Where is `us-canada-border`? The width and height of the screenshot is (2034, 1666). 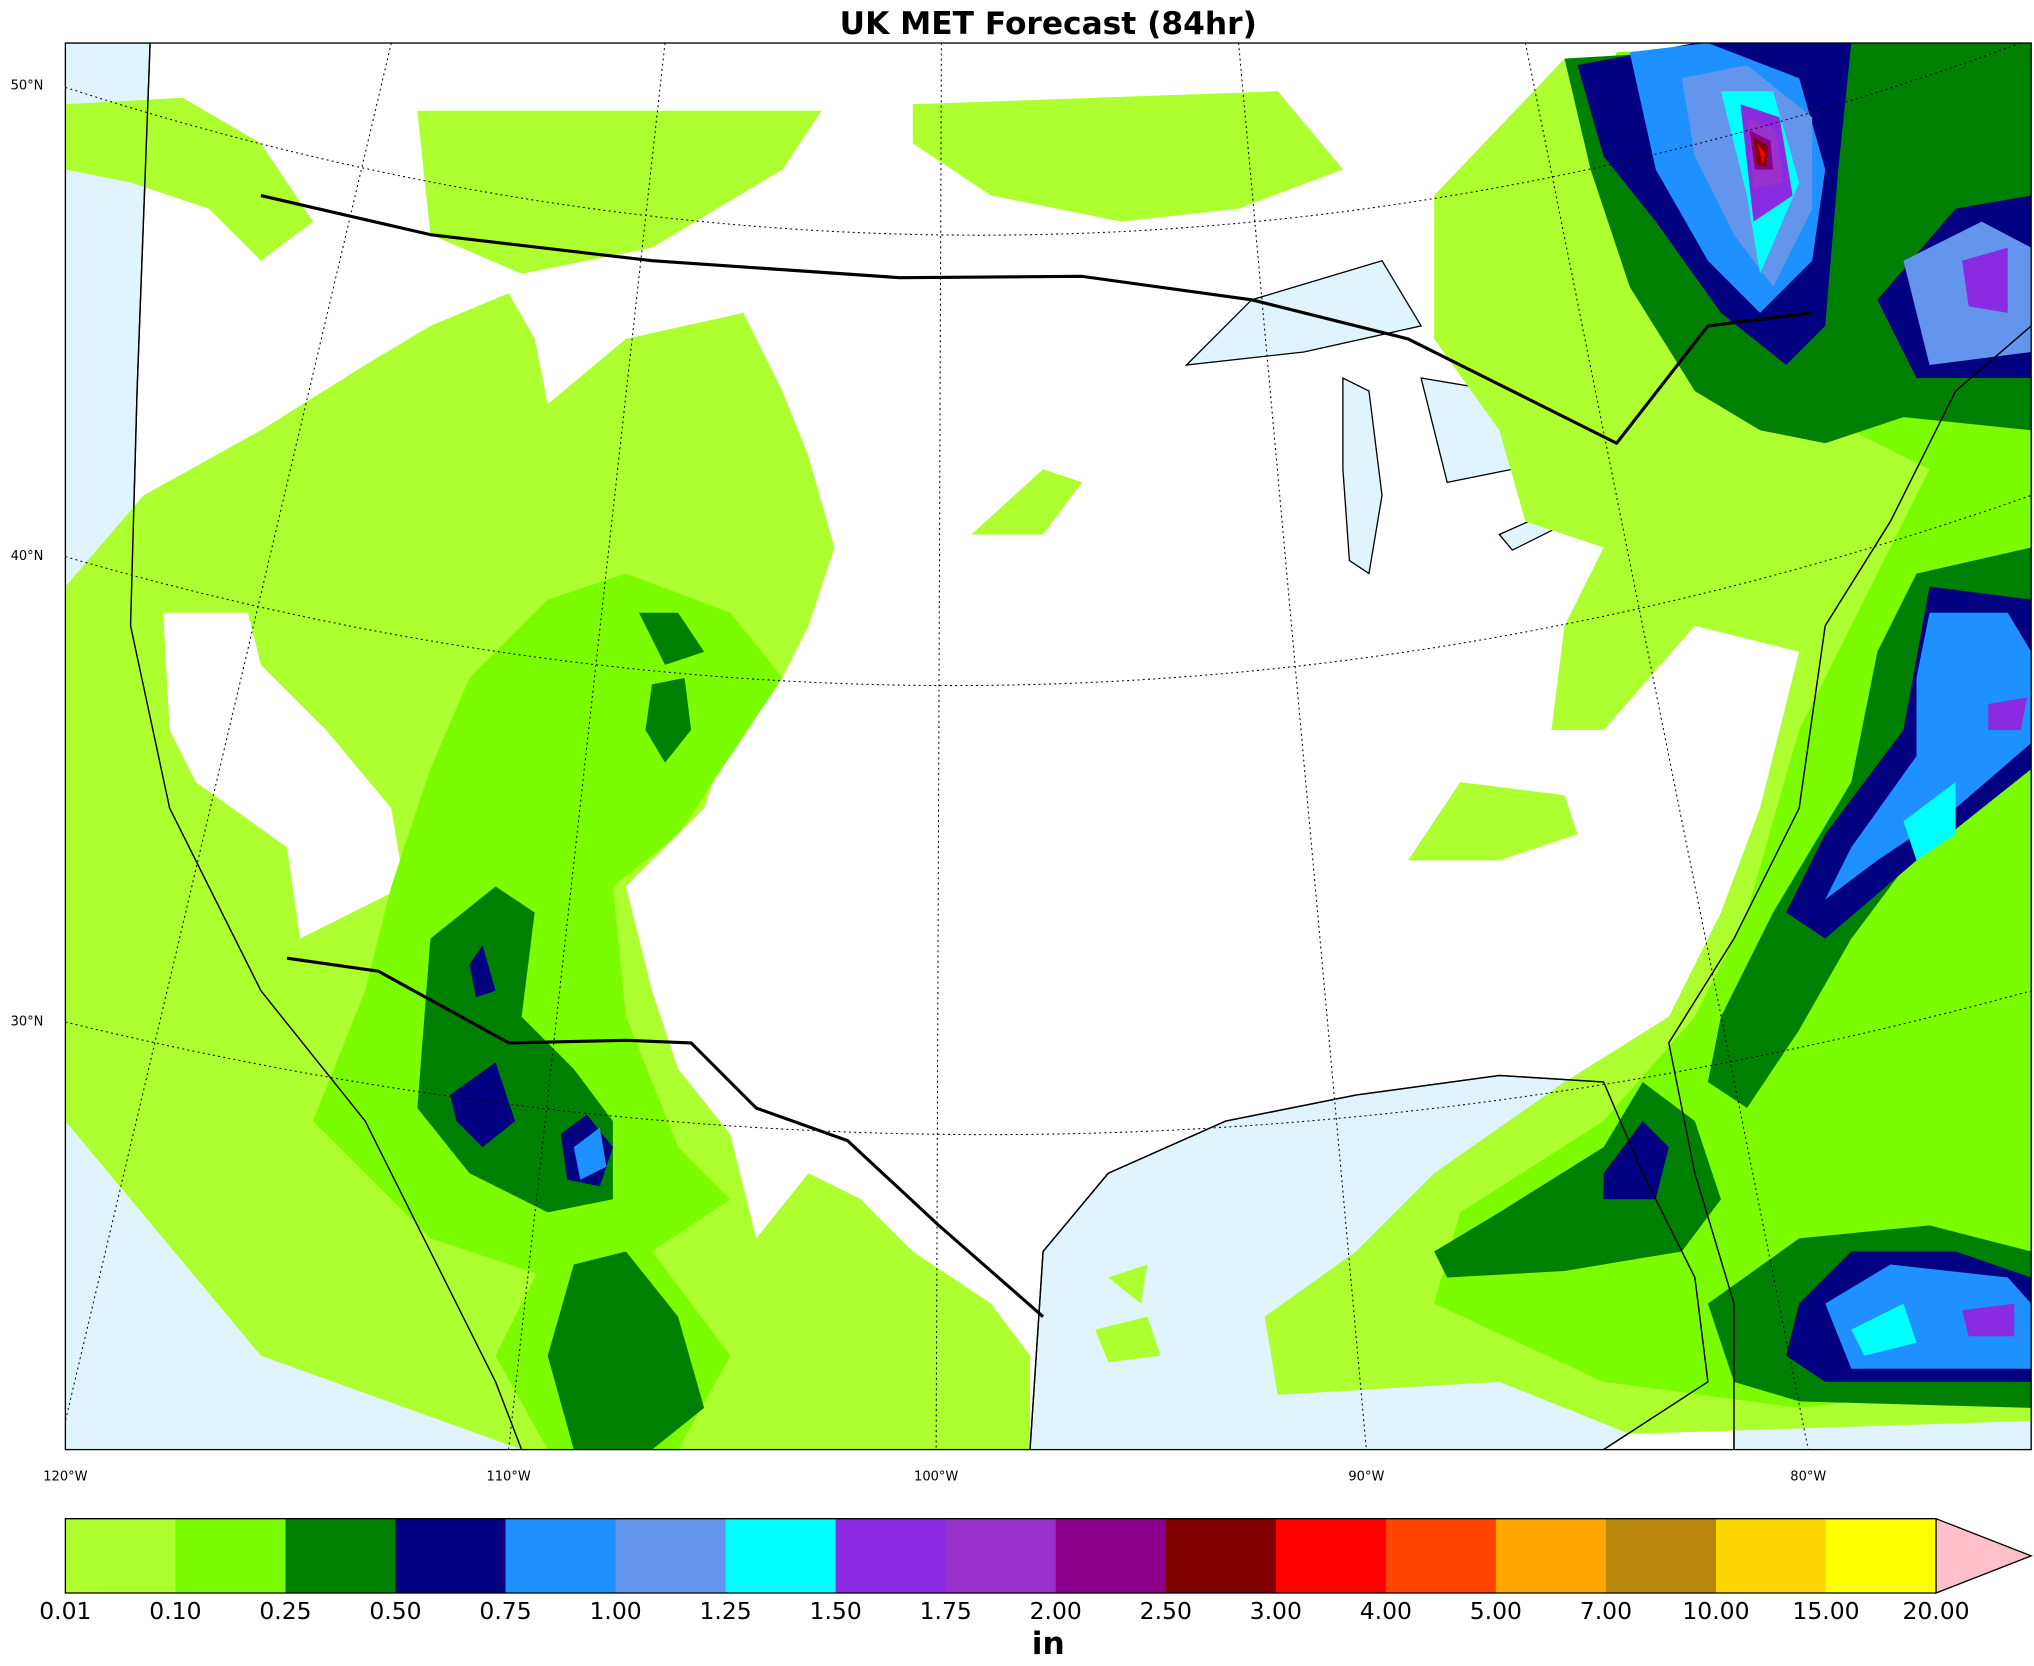 us-canada-border is located at coordinates (1036, 319).